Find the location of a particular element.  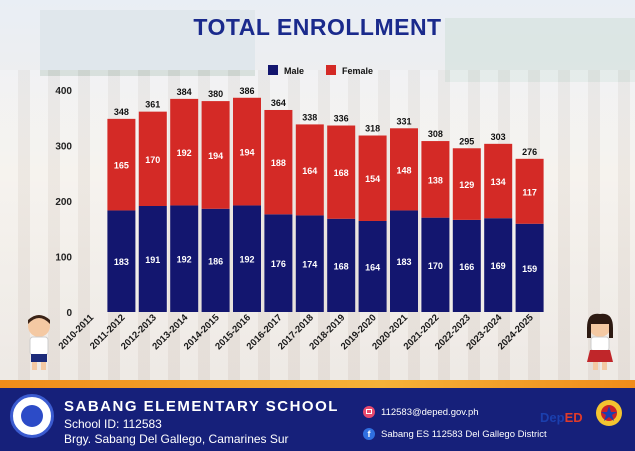

school-id: School ID: 112583 is located at coordinates (113, 424).